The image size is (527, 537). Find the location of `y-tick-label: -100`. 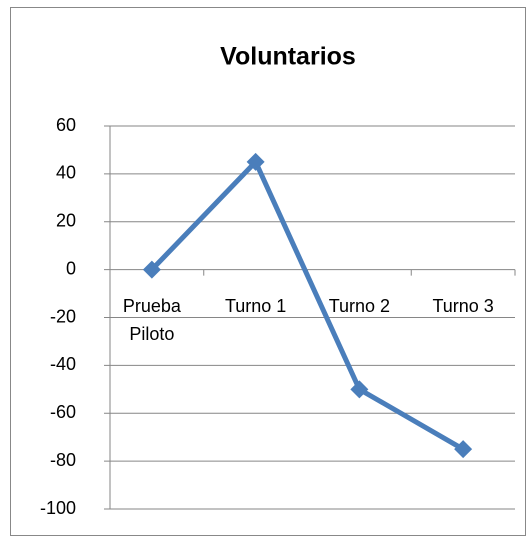

y-tick-label: -100 is located at coordinates (58, 508).